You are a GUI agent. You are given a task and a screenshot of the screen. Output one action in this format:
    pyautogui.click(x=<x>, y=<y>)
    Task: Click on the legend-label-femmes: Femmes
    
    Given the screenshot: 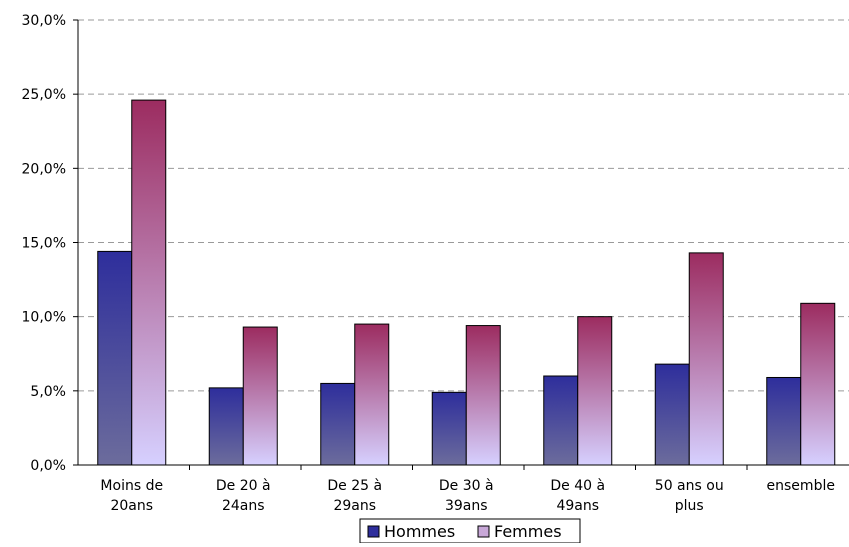 What is the action you would take?
    pyautogui.click(x=528, y=531)
    